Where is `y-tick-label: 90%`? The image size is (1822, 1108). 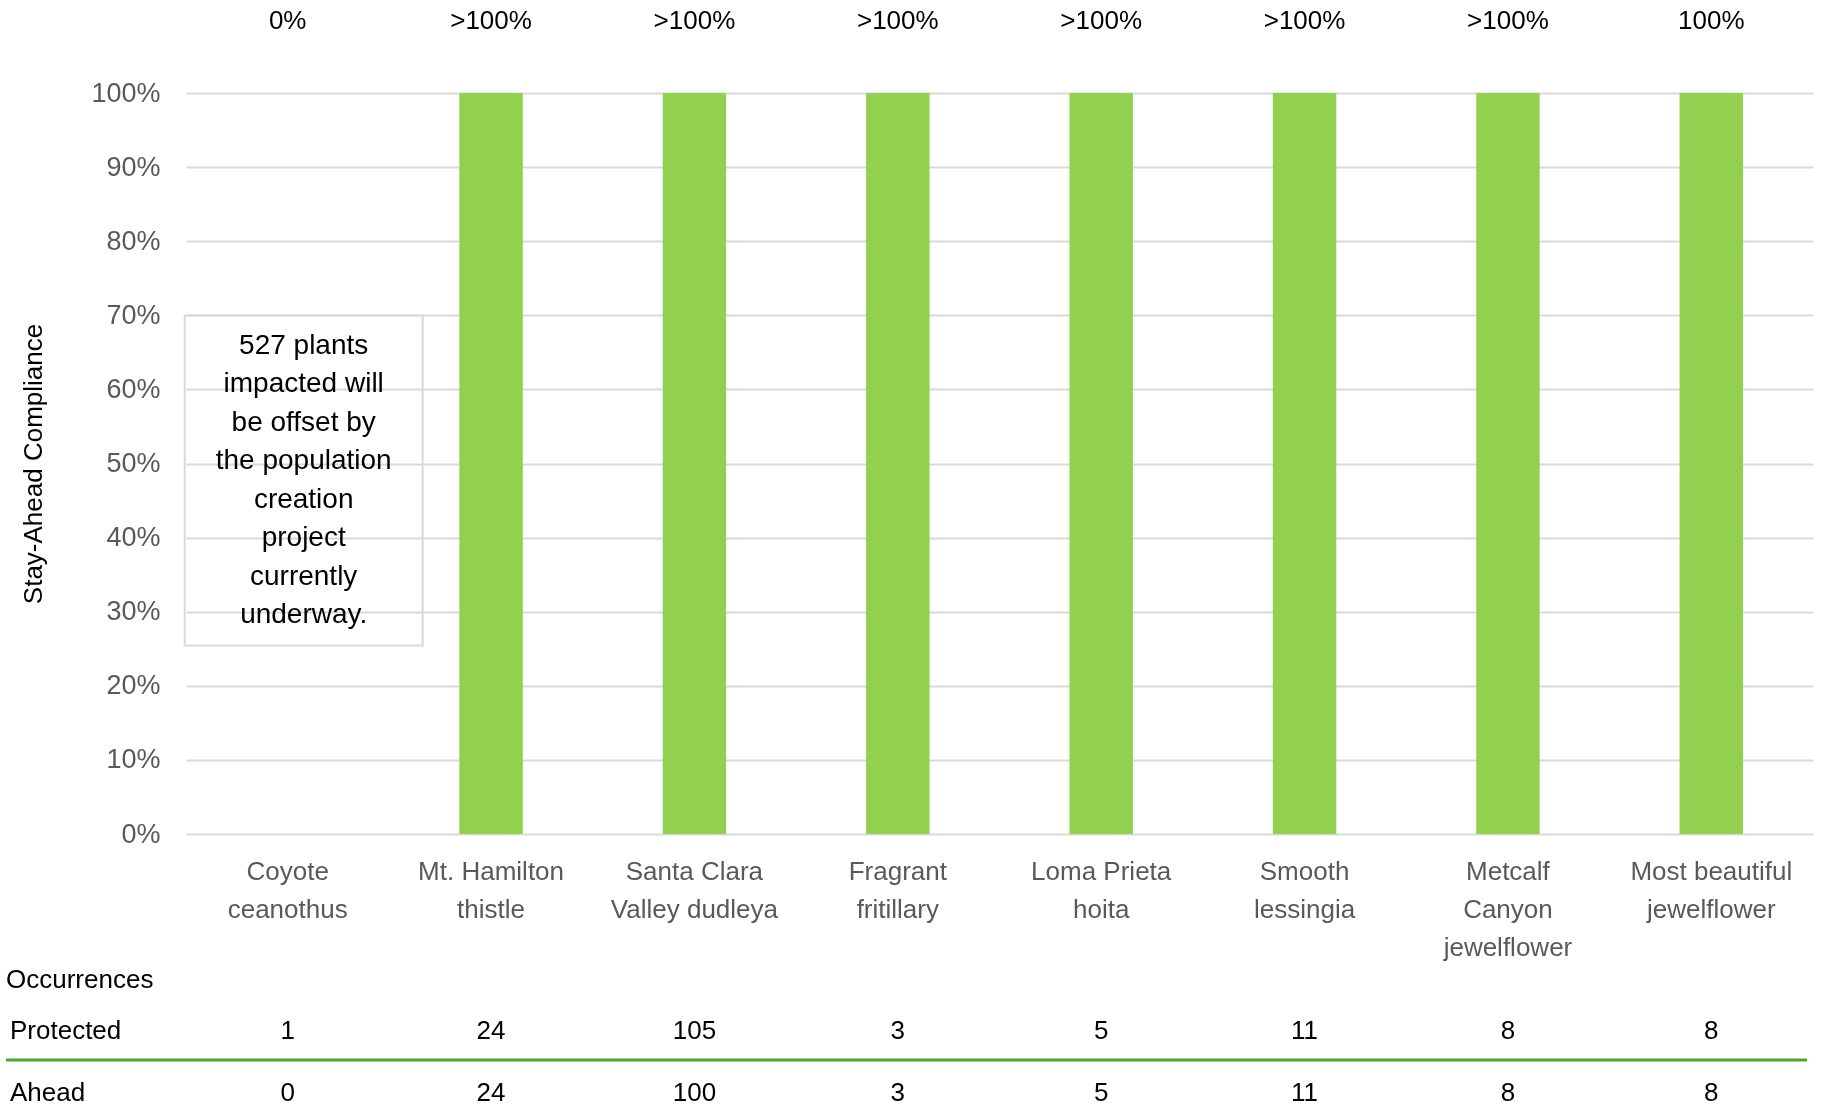
y-tick-label: 90% is located at coordinates (133, 166).